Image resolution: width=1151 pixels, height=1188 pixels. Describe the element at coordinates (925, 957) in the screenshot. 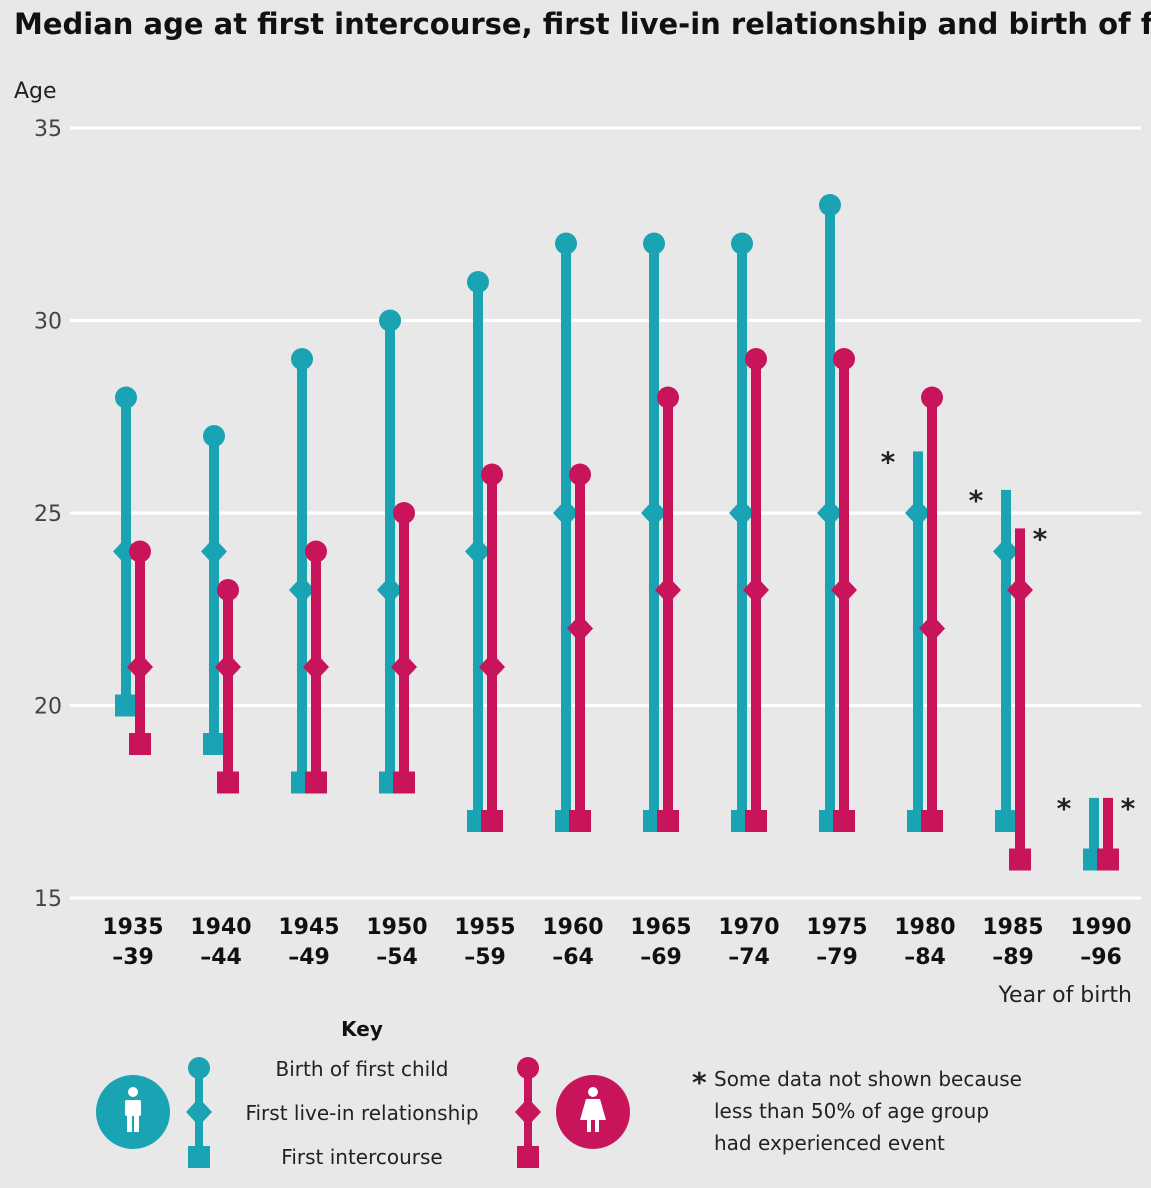

I see `x-tick-label: –84` at that location.